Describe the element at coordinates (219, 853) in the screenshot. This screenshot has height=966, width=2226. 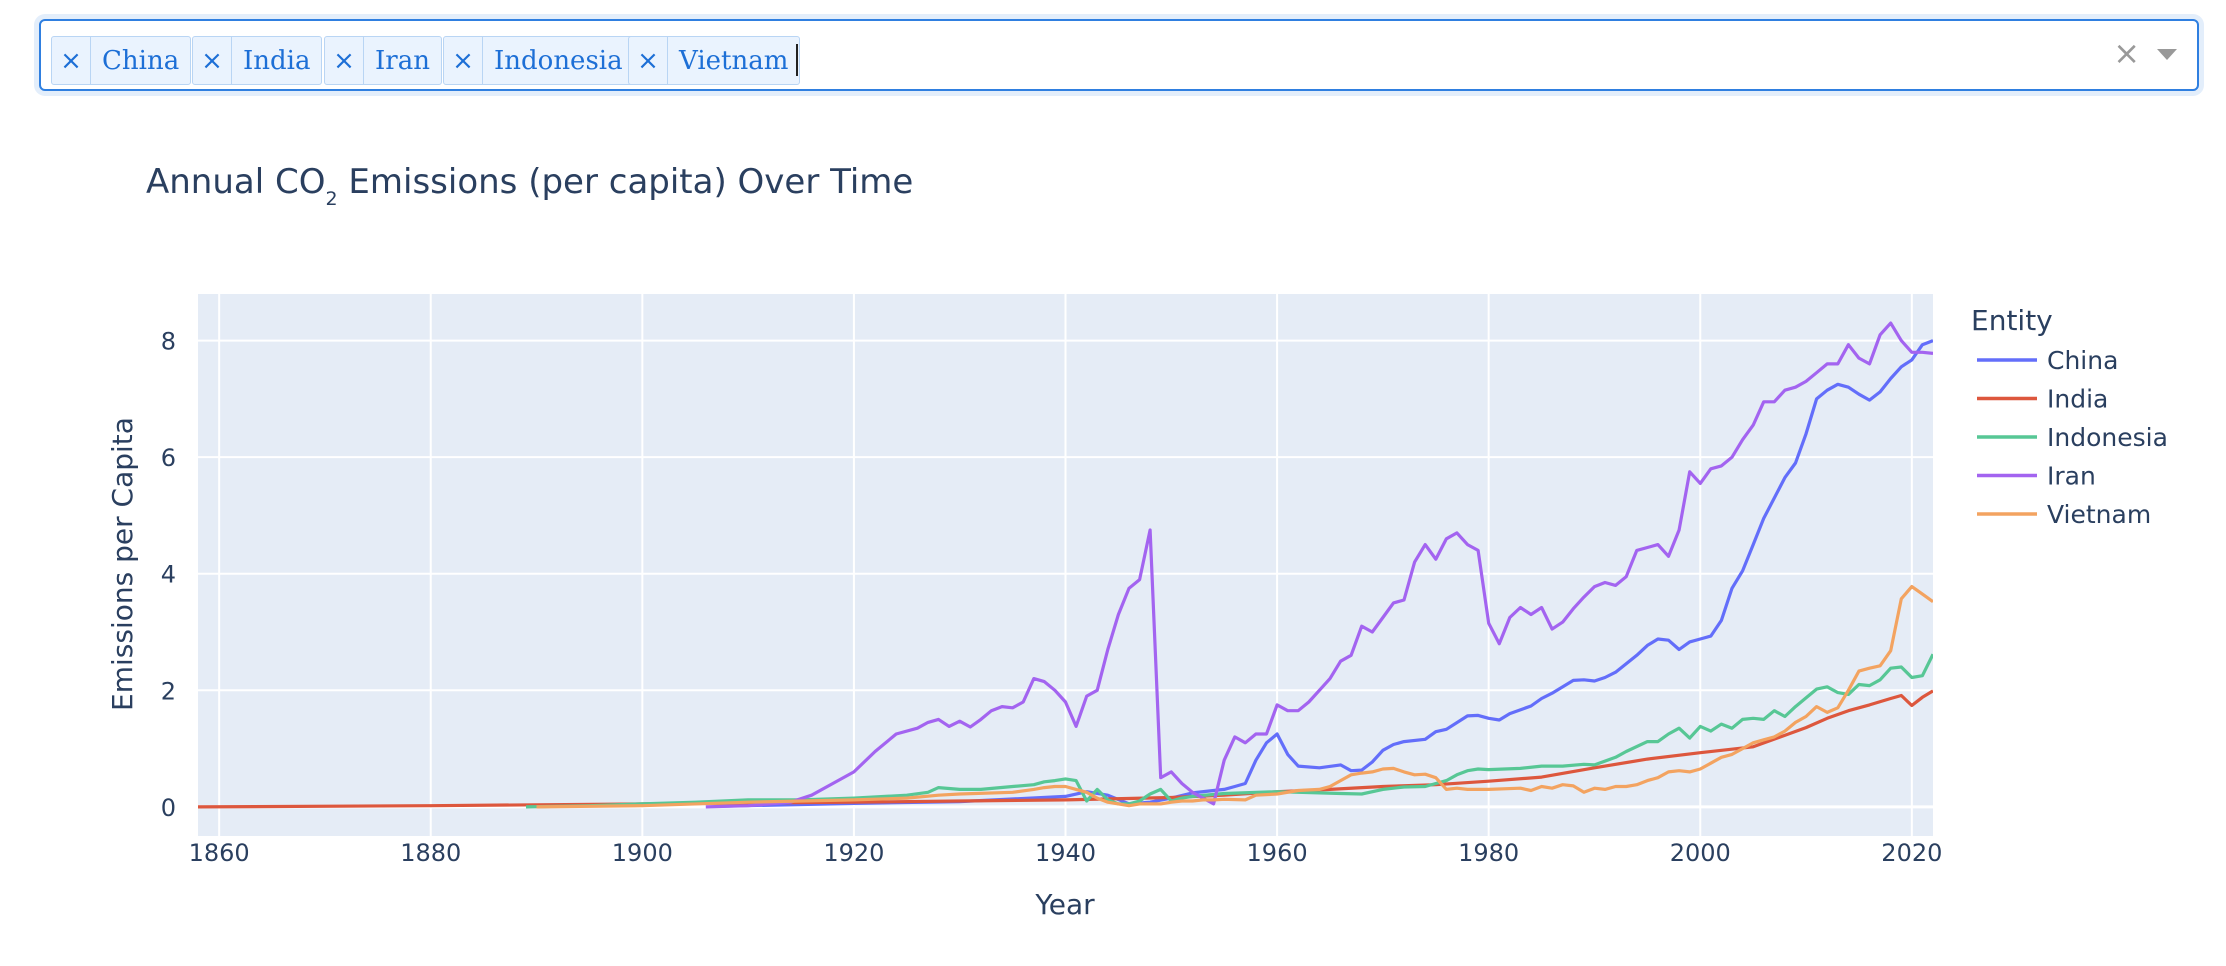
I see `x-tick-label: 1860` at that location.